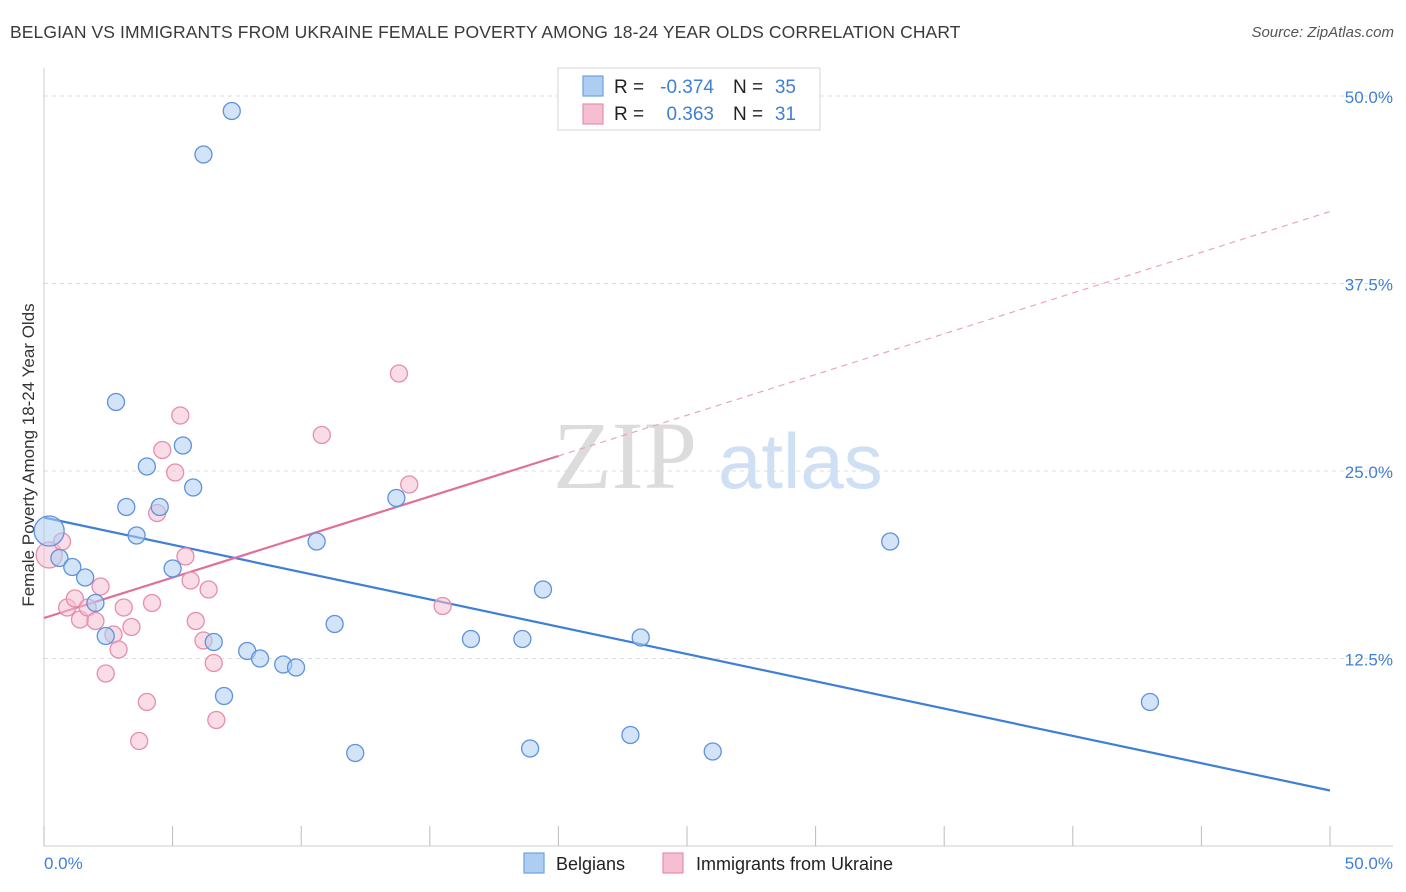 The image size is (1406, 892). Describe the element at coordinates (534, 863) in the screenshot. I see `bottom-legend-swatch-belgians` at that location.